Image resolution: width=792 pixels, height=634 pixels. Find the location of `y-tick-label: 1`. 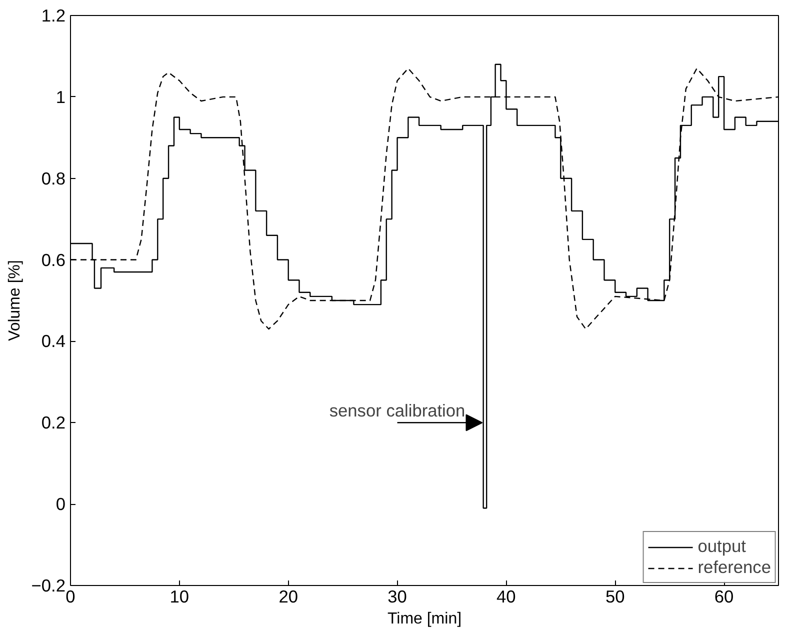

y-tick-label: 1 is located at coordinates (61, 96).